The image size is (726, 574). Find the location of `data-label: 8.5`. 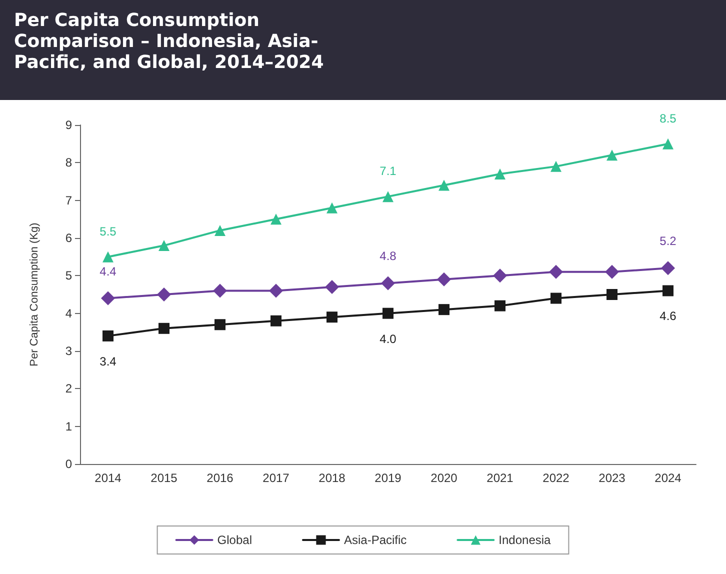

data-label: 8.5 is located at coordinates (668, 118).